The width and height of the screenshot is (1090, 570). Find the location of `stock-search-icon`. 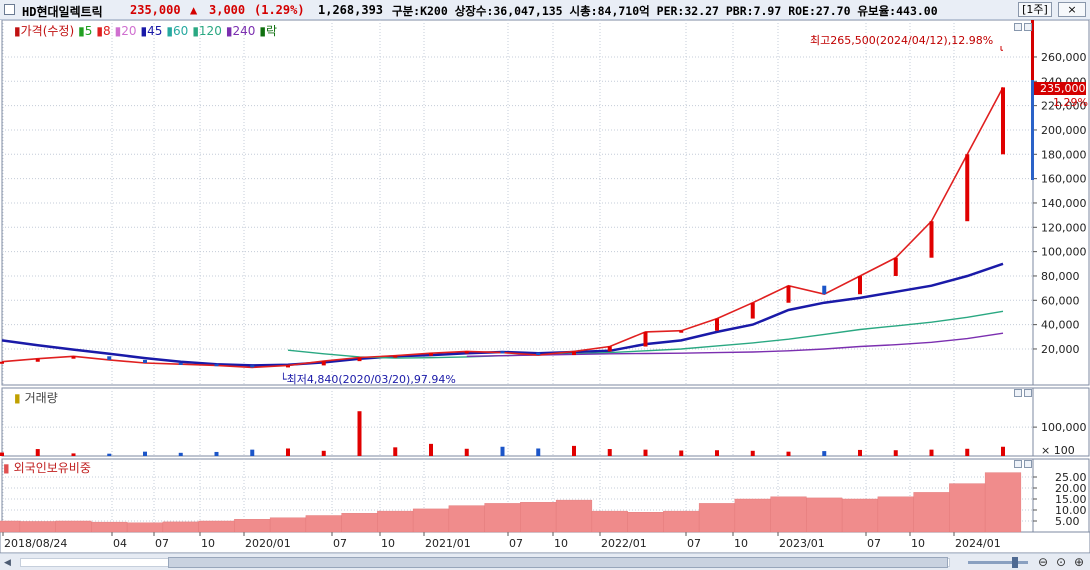

stock-search-icon is located at coordinates (9, 9).